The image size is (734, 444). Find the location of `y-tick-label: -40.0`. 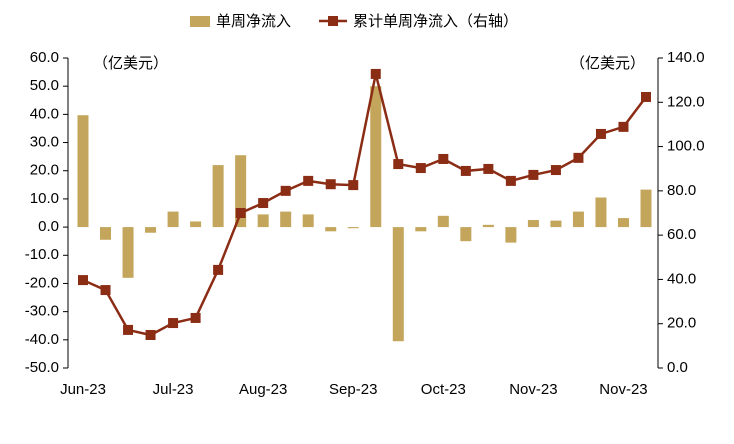

y-tick-label: -40.0 is located at coordinates (42, 339).